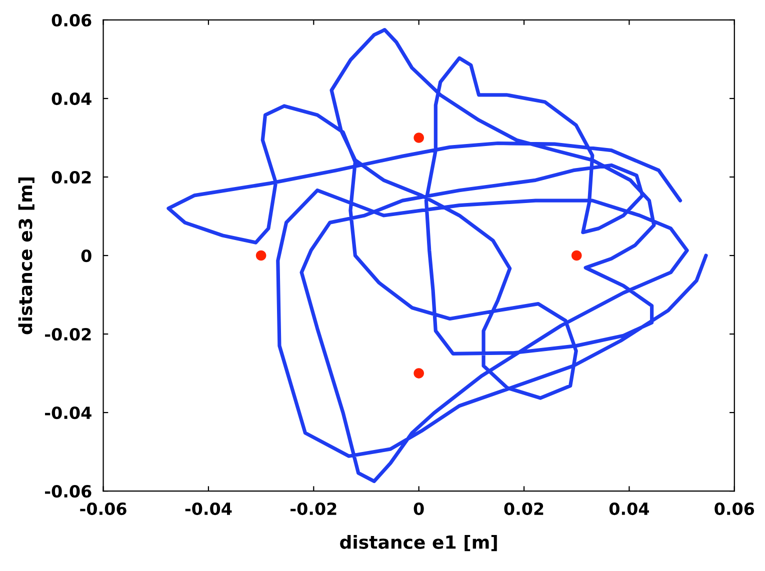  Describe the element at coordinates (72, 20) in the screenshot. I see `y-tick-label: 0.06` at that location.